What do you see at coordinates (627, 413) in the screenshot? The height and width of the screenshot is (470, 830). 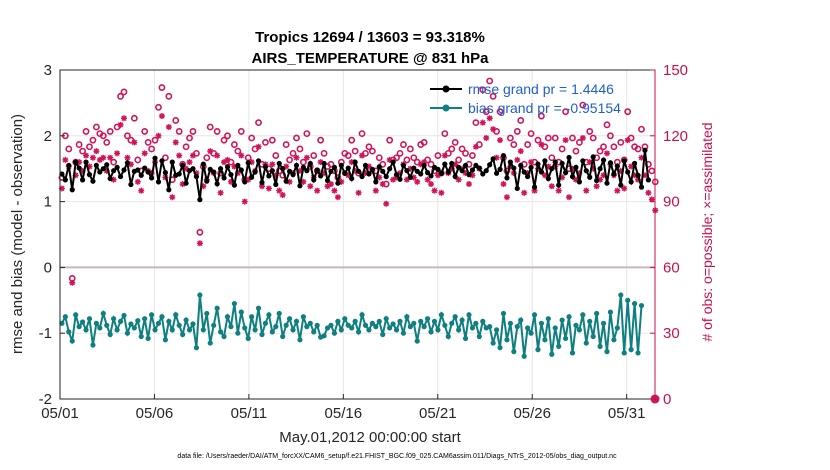 I see `x-tick-label: 05/31` at bounding box center [627, 413].